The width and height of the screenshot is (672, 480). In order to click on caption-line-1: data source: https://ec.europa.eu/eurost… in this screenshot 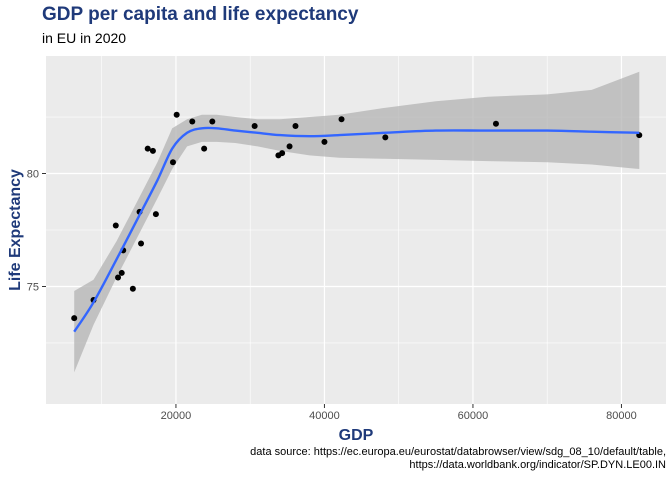, I will do `click(458, 452)`.